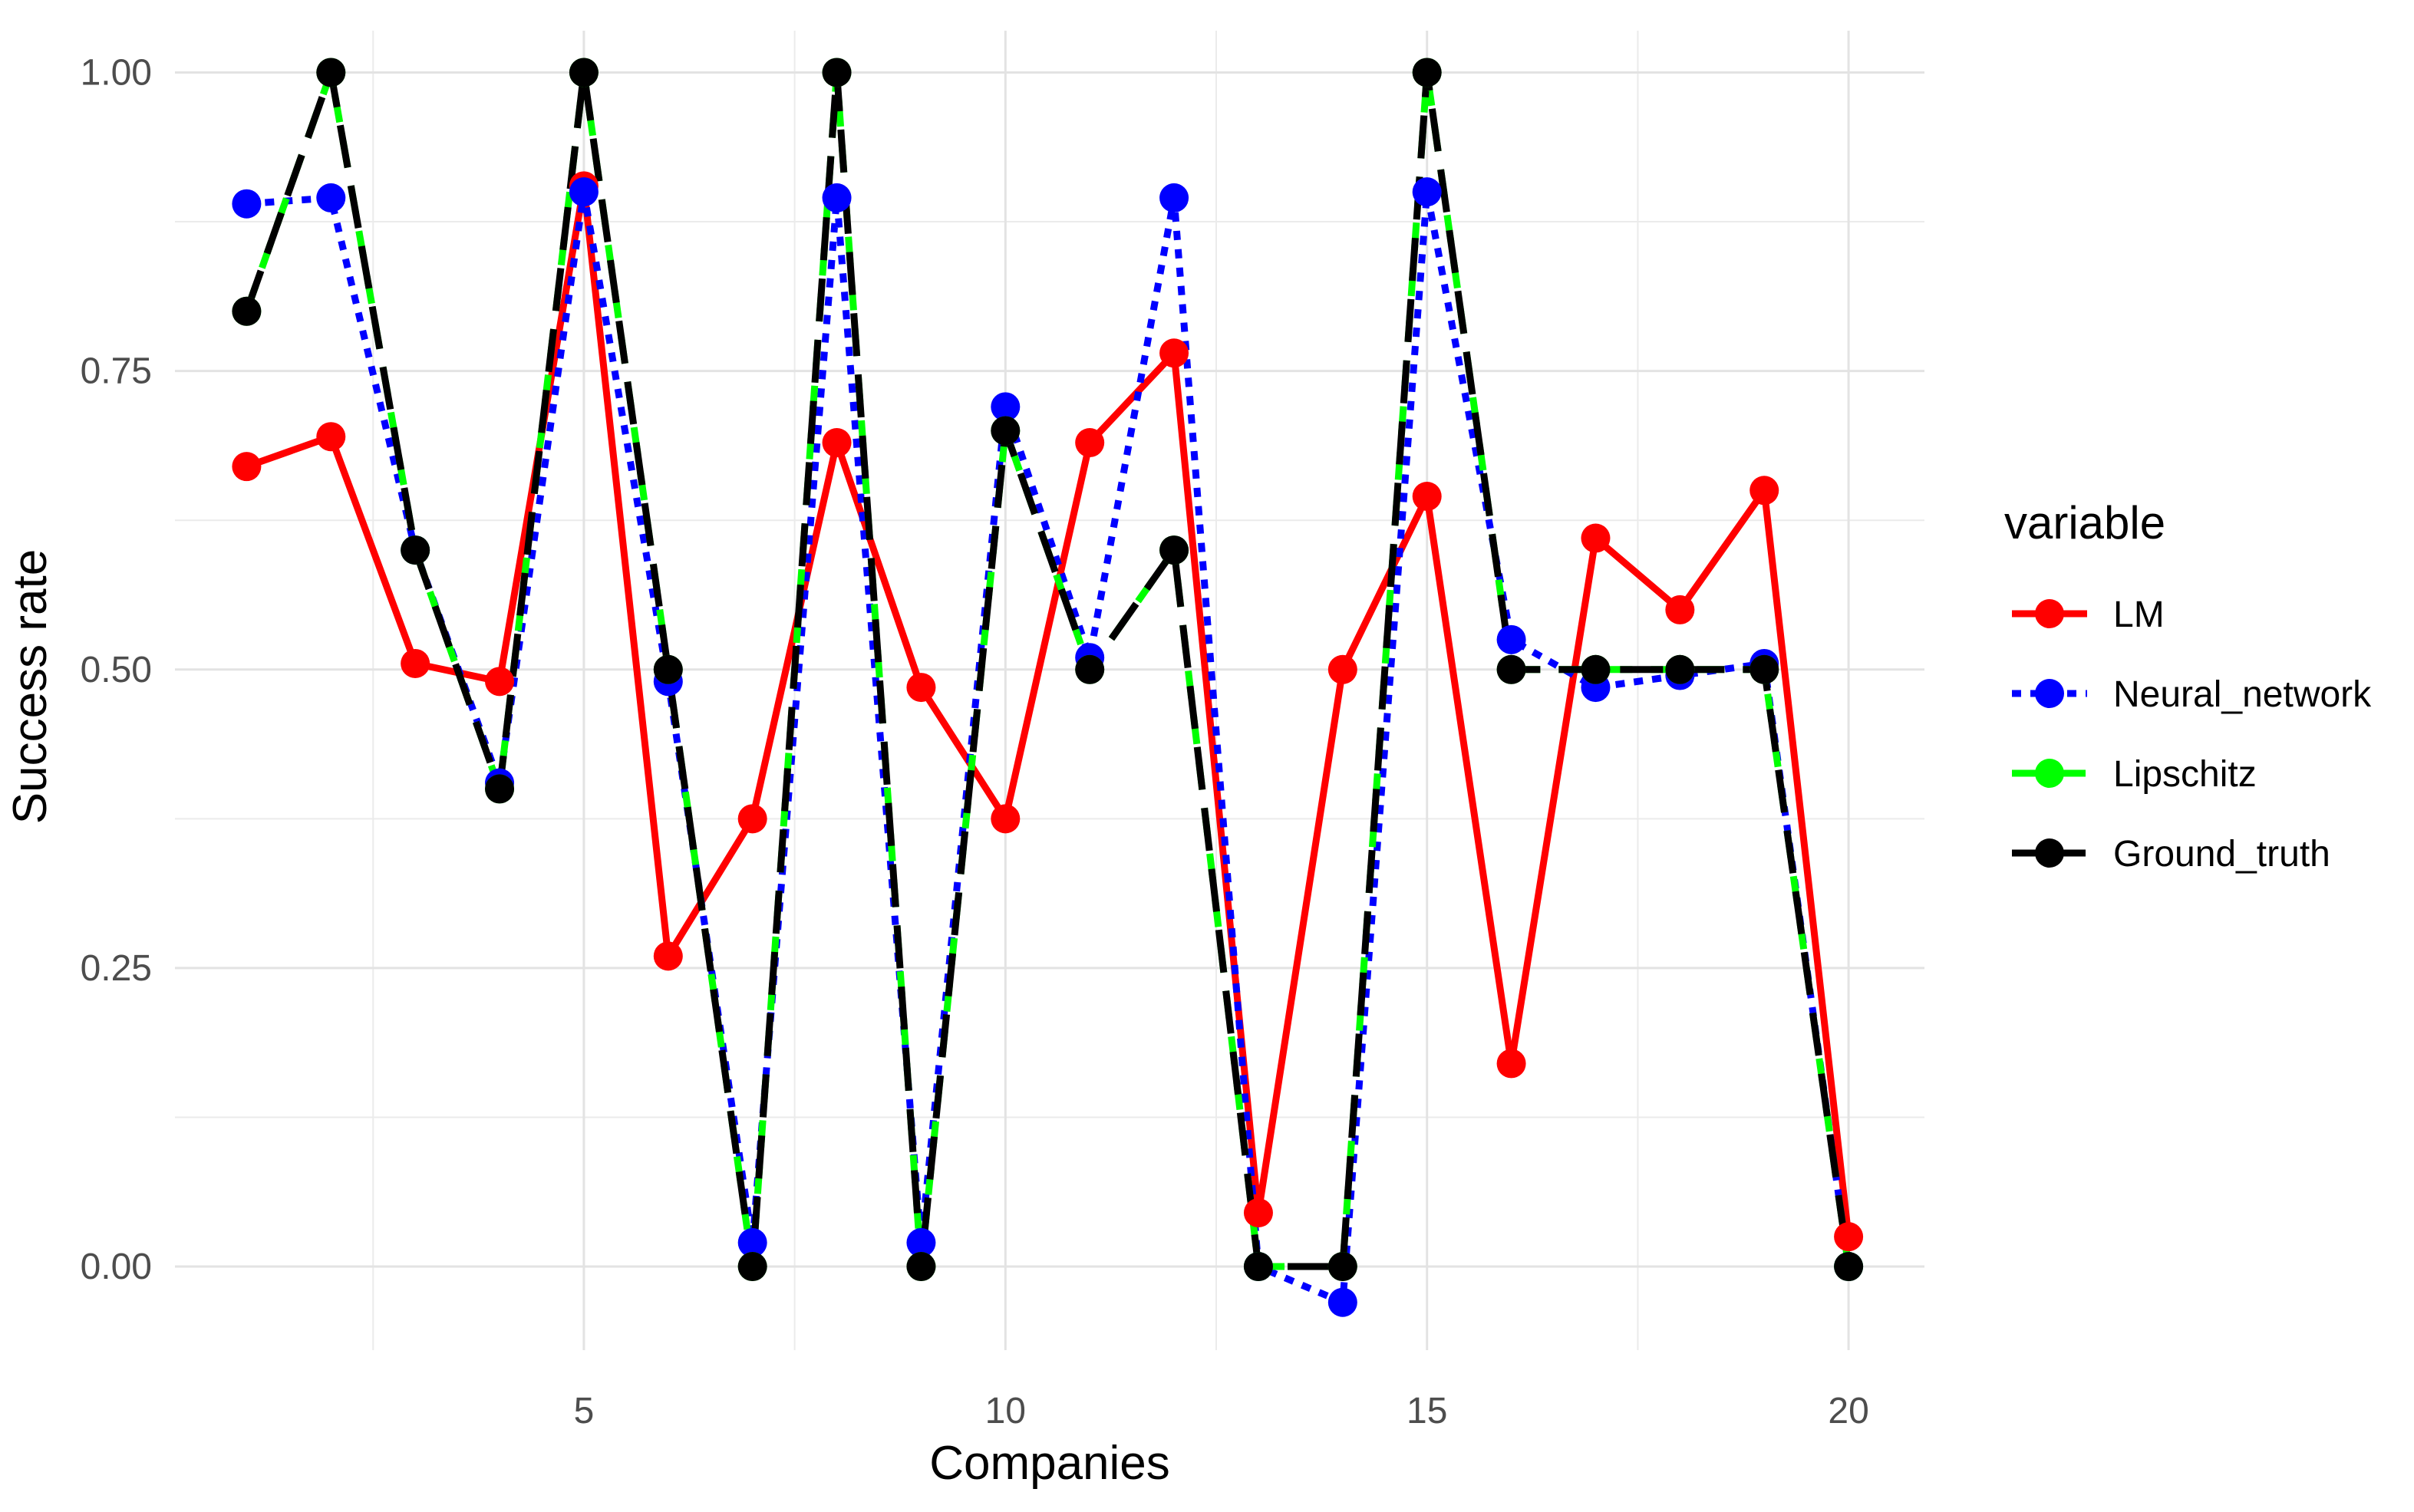 Image resolution: width=2414 pixels, height=1512 pixels. Describe the element at coordinates (2185, 774) in the screenshot. I see `legend-label-lipschitz: Lipschitz` at that location.